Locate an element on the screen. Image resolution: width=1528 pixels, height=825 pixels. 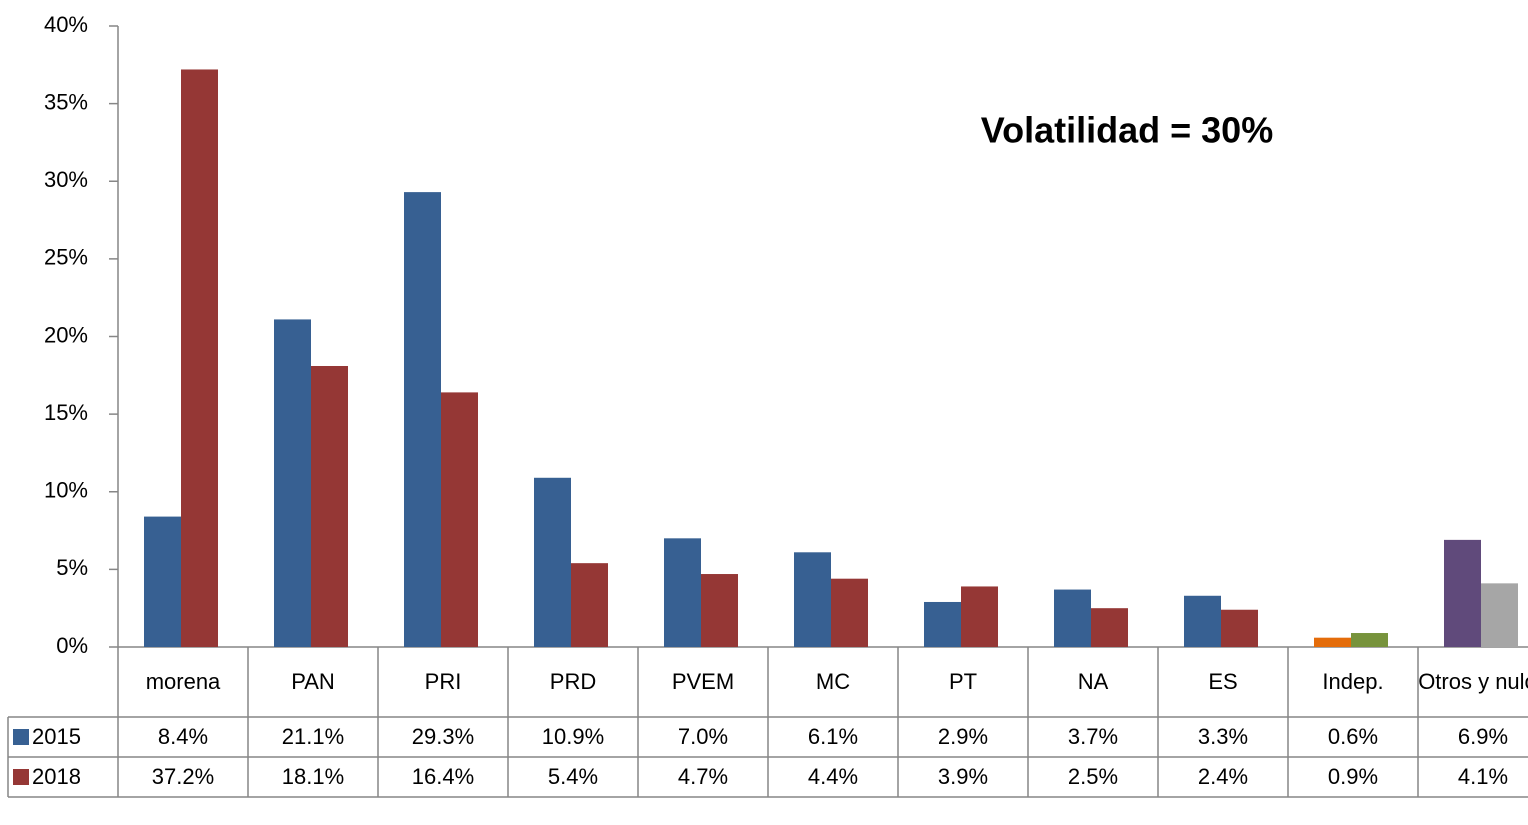
x-tick-label: Indep. is located at coordinates (1353, 682).